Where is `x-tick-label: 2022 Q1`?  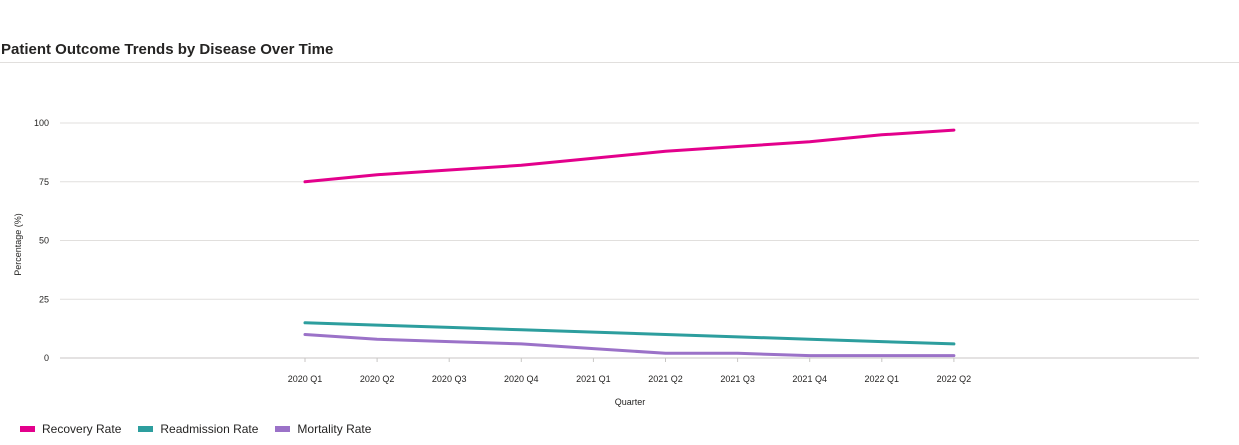
x-tick-label: 2022 Q1 is located at coordinates (882, 379).